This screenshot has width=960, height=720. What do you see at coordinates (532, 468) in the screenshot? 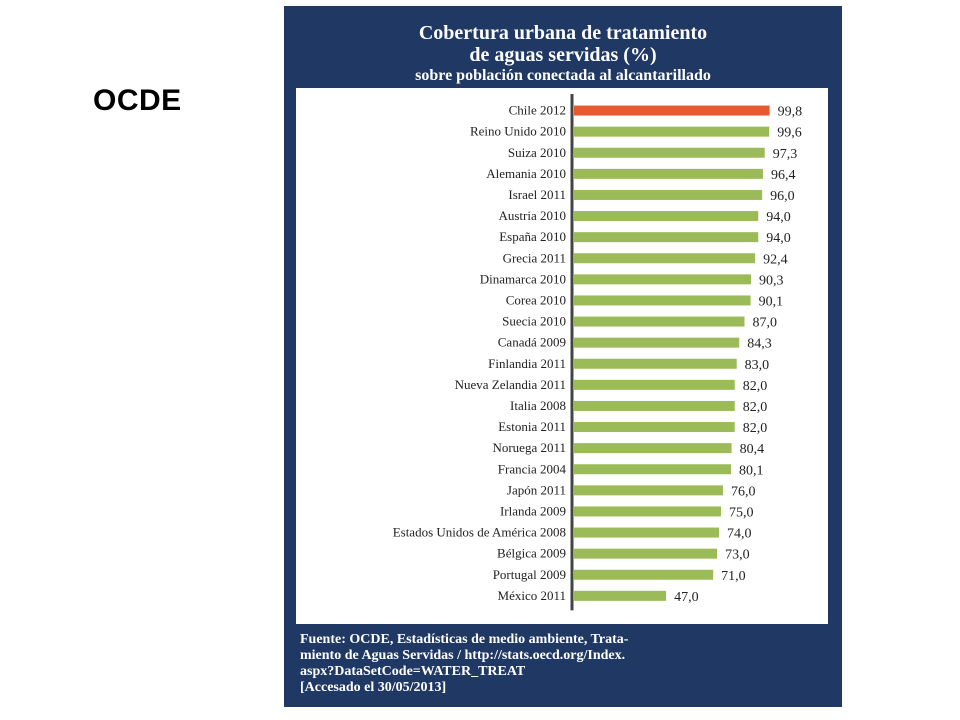
I see `category-label: Francia 2004` at bounding box center [532, 468].